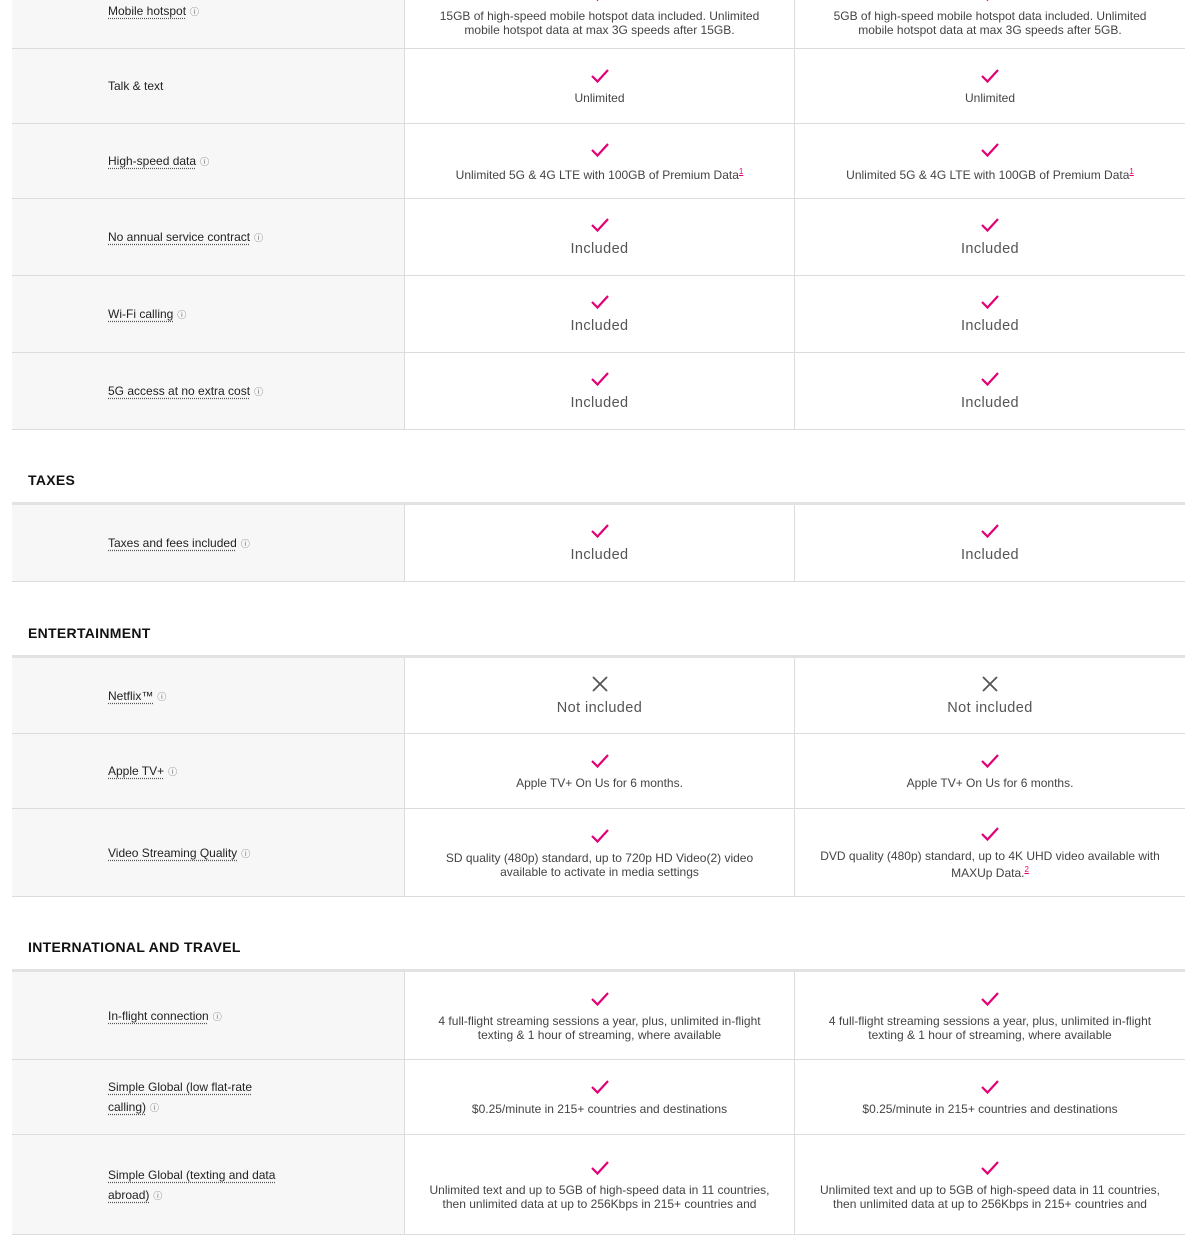 This screenshot has height=1235, width=1200. Describe the element at coordinates (1026, 869) in the screenshot. I see `footnote-link: 2` at that location.